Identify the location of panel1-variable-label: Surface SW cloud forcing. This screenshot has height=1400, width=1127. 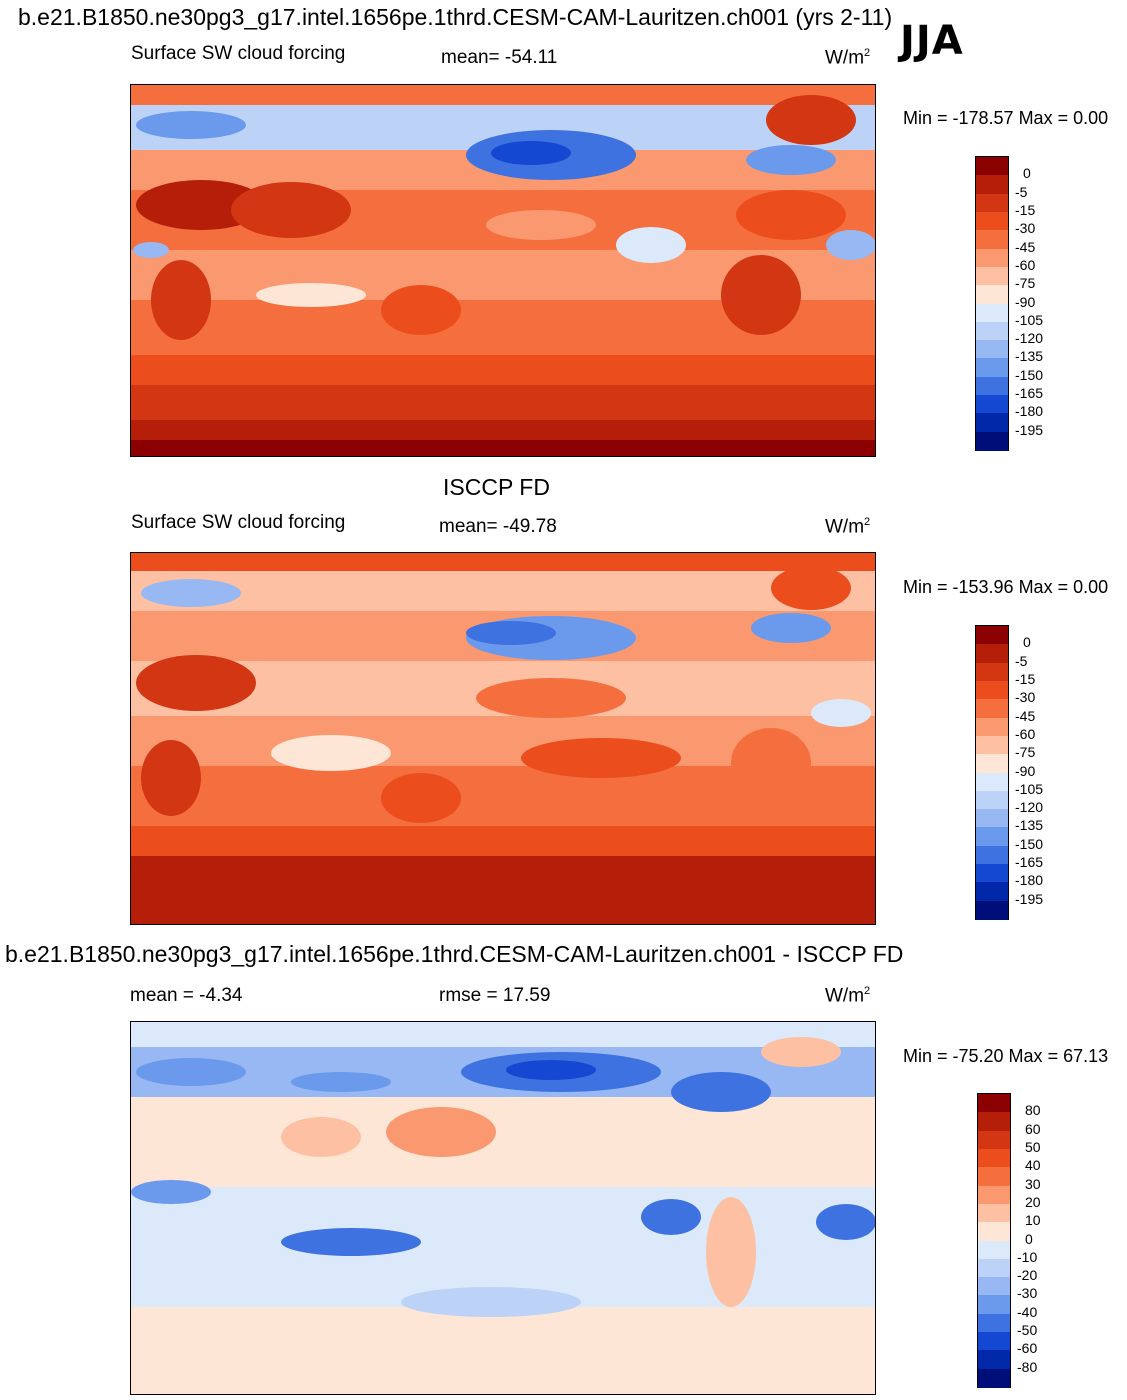
(238, 53).